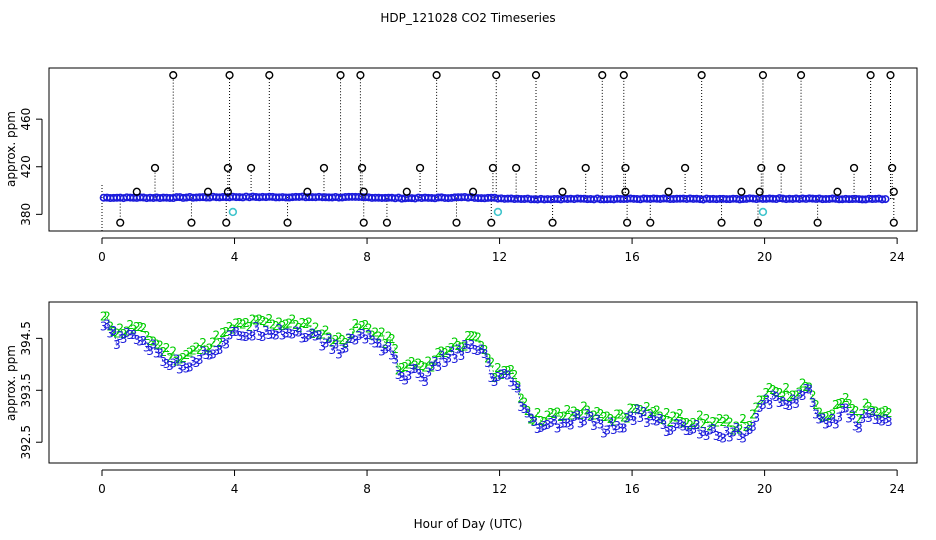 This screenshot has width=936, height=540. What do you see at coordinates (763, 212) in the screenshot?
I see `cyan-point` at bounding box center [763, 212].